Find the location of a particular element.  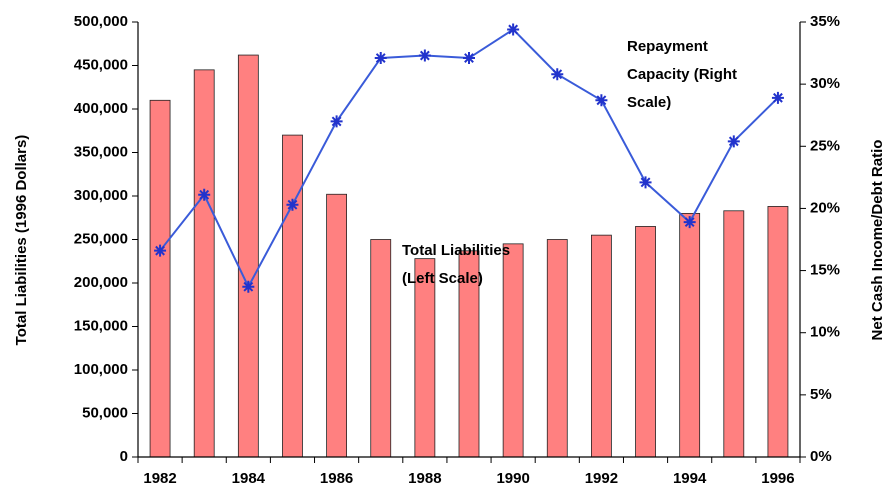

y2-tick-label: 10% is located at coordinates (825, 332).